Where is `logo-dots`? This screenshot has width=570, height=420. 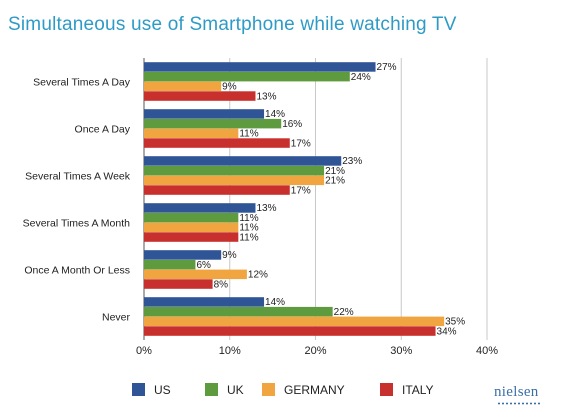
logo-dots is located at coordinates (519, 403).